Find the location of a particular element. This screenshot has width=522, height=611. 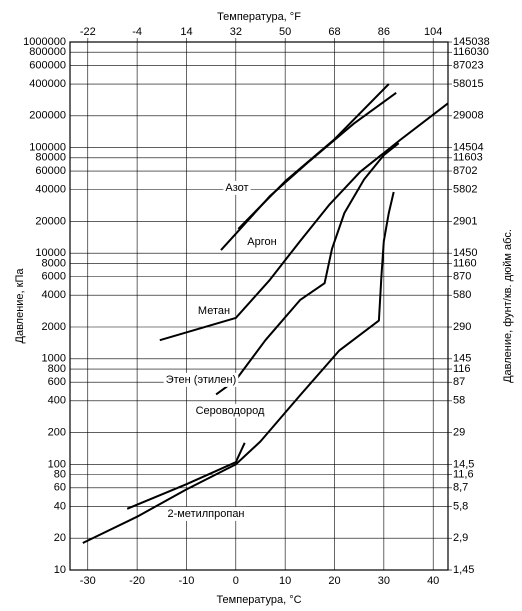

y-tick-label: 600 is located at coordinates (57, 382).